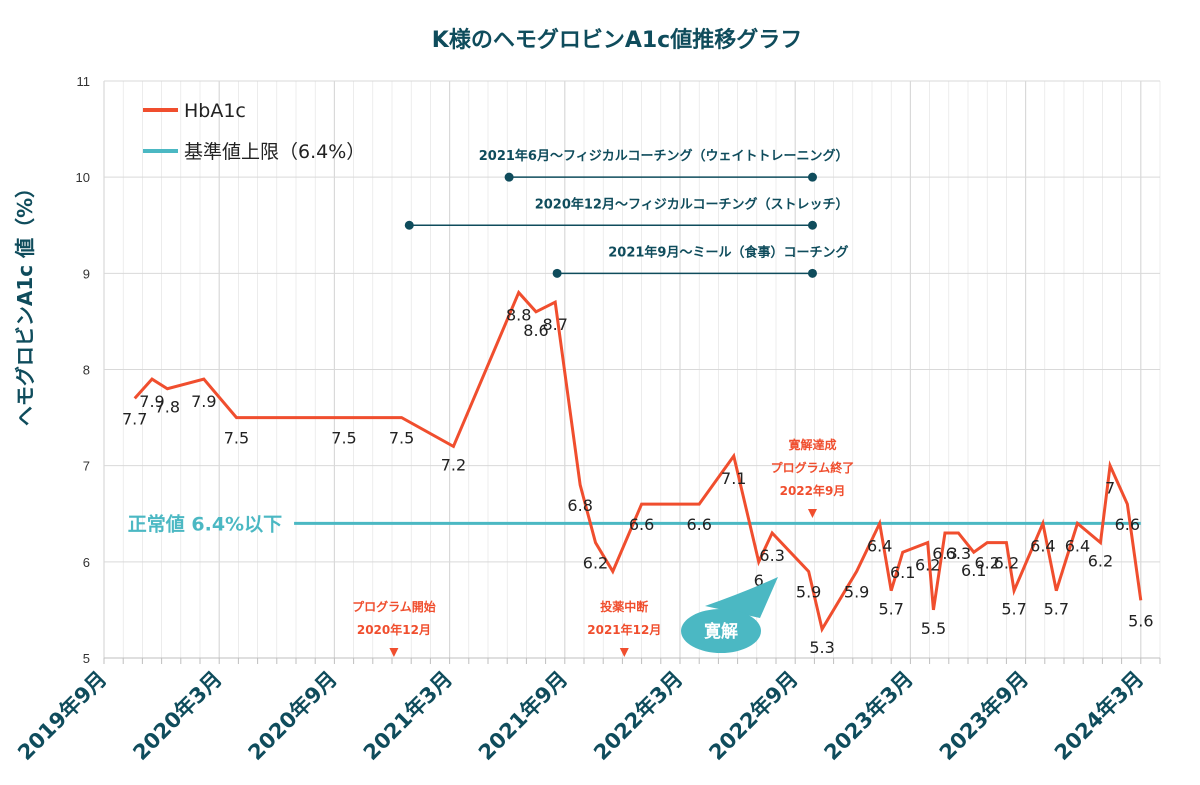 The image size is (1200, 785). I want to click on callout-bubble, so click(721, 631).